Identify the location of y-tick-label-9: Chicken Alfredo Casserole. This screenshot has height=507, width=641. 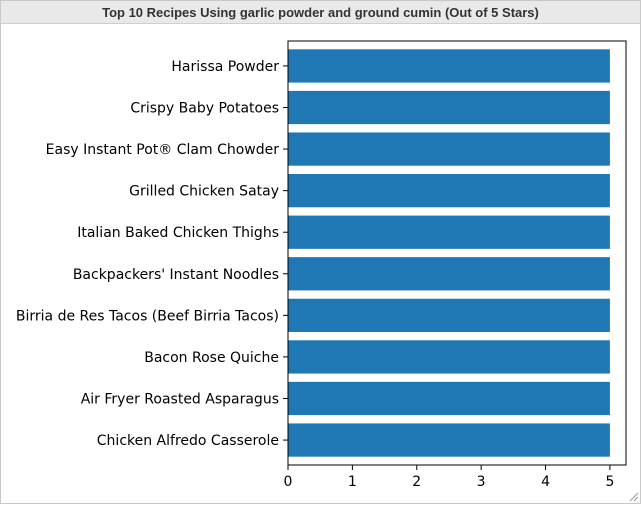
(188, 441).